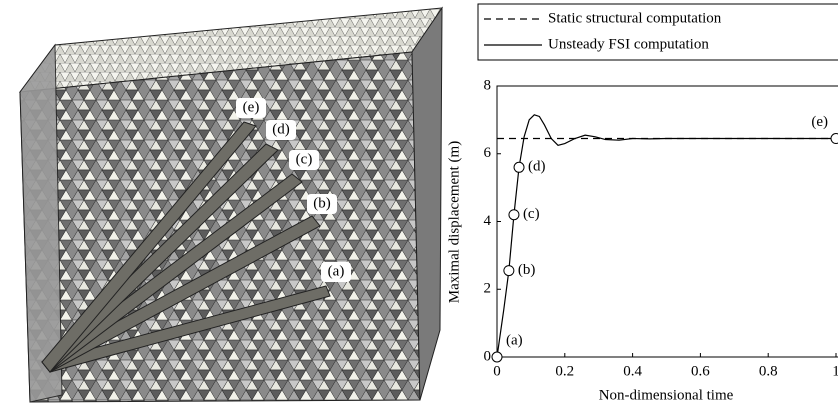 The image size is (838, 412). Describe the element at coordinates (628, 44) in the screenshot. I see `legend-label: Unsteady FSI computation` at that location.